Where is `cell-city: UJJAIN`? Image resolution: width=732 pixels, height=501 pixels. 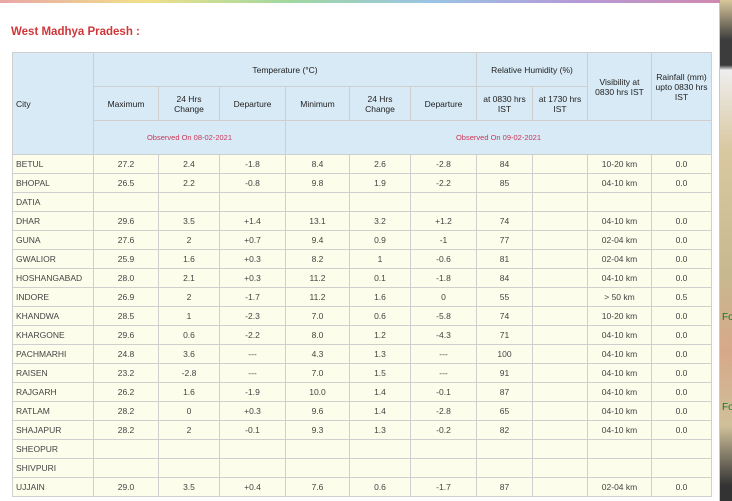
cell-city: UJJAIN is located at coordinates (53, 487).